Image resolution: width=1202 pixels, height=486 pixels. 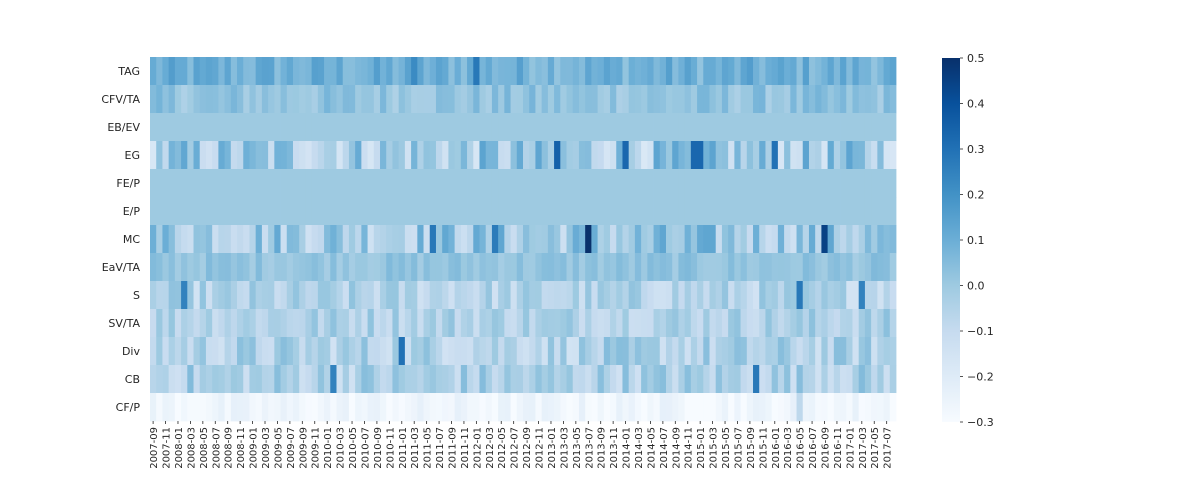 I want to click on x-tick-label: 2013-07, so click(x=589, y=448).